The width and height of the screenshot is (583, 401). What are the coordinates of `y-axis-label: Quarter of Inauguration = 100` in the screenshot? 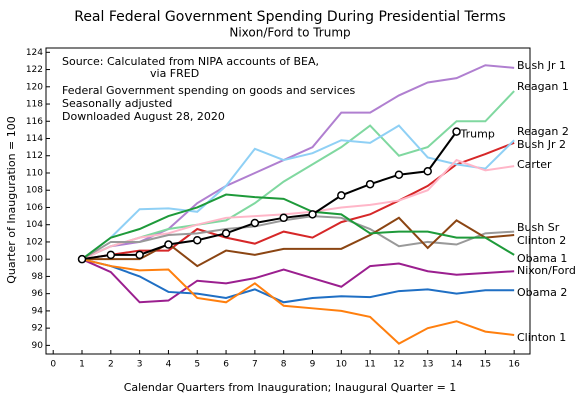 It's located at (11, 200).